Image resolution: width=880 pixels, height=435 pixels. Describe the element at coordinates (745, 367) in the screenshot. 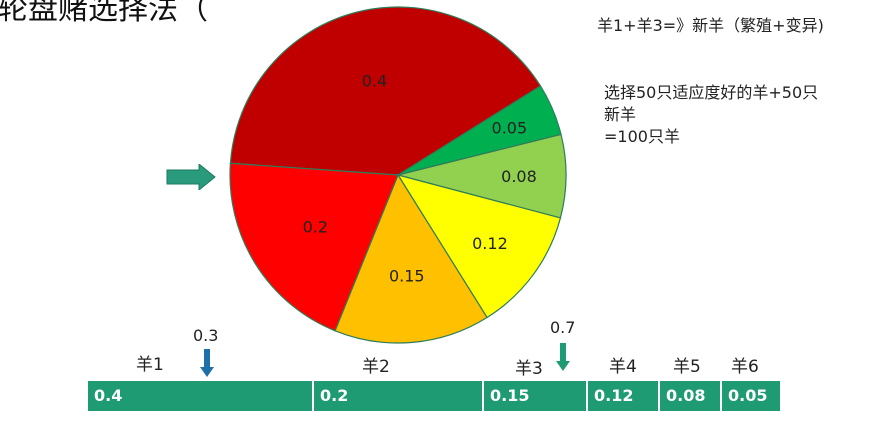

I see `sheep-label-6: 羊6` at that location.